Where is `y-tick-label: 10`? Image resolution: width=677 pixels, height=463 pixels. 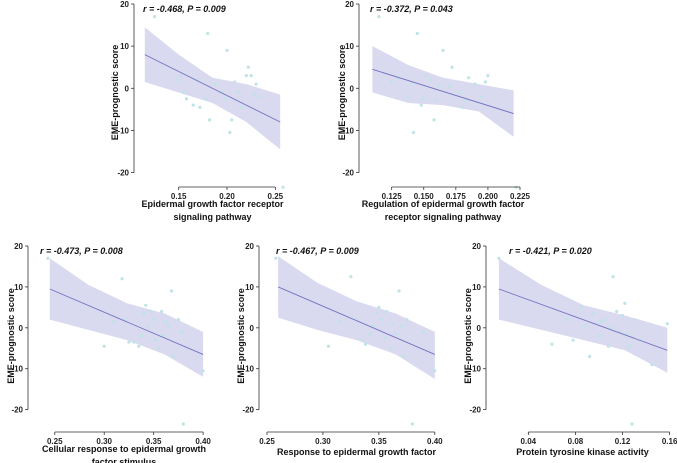
y-tick-label: 10 is located at coordinates (124, 46).